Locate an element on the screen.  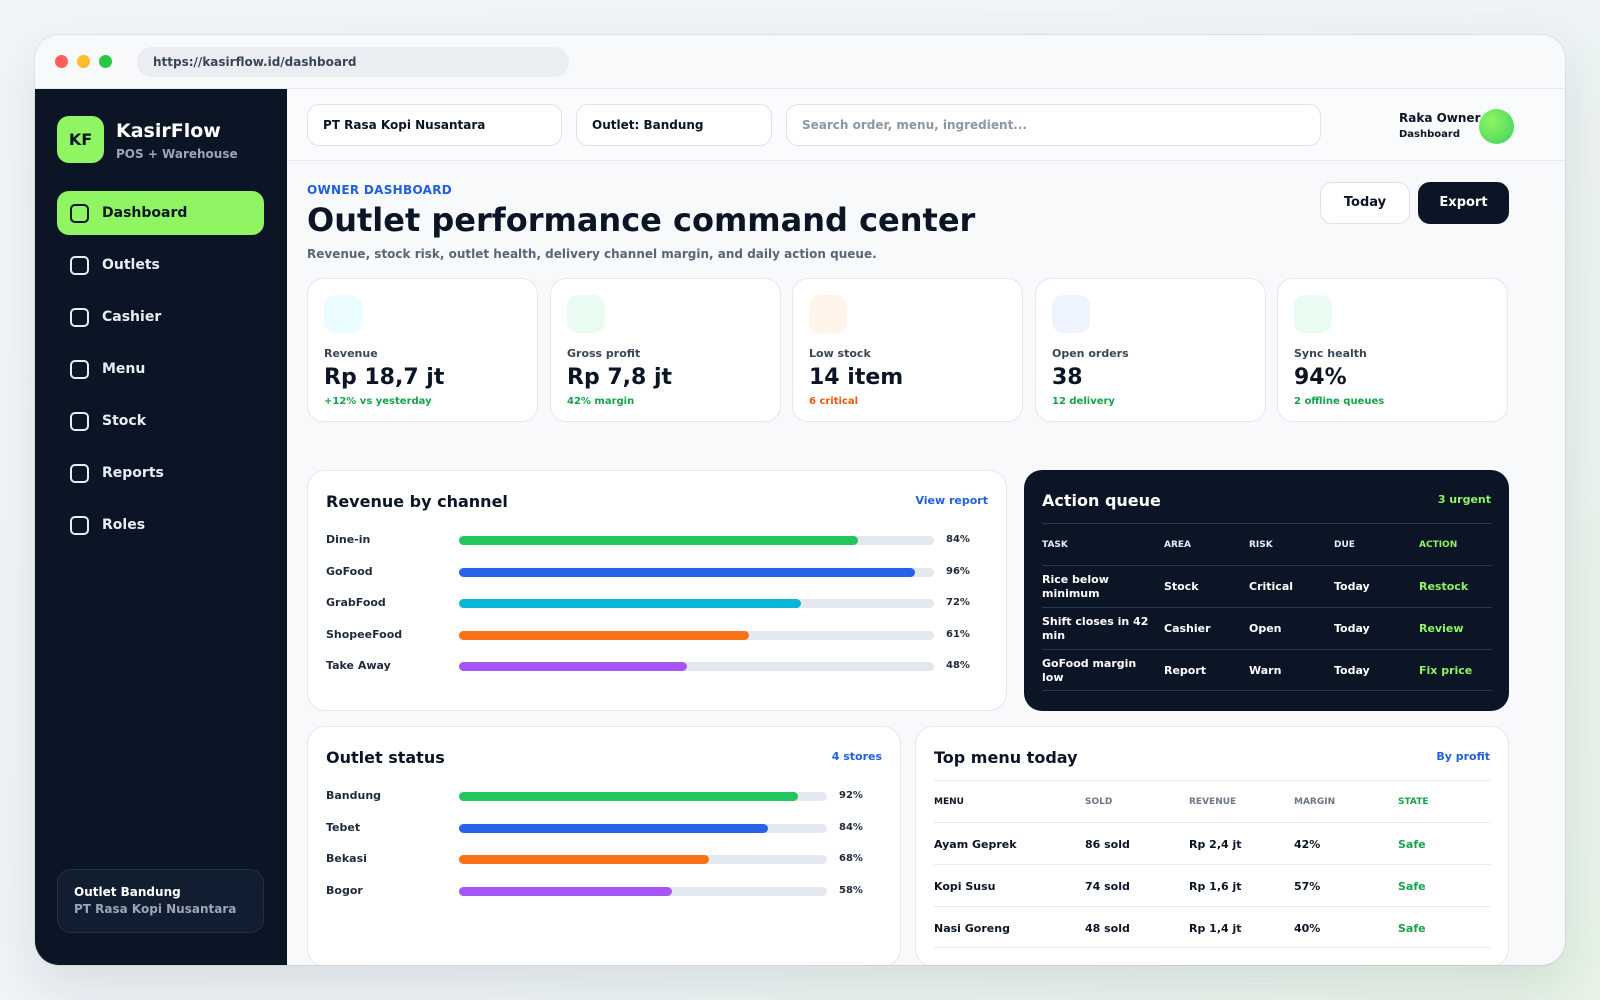
review-action: Review is located at coordinates (1441, 628).